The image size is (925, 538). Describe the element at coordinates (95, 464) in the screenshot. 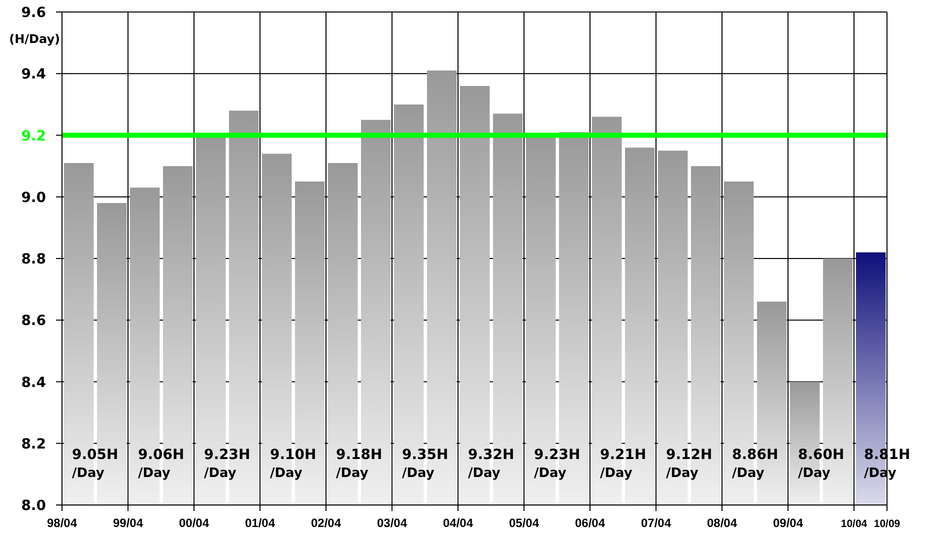

I see `annotation: 9.05H /Day` at that location.